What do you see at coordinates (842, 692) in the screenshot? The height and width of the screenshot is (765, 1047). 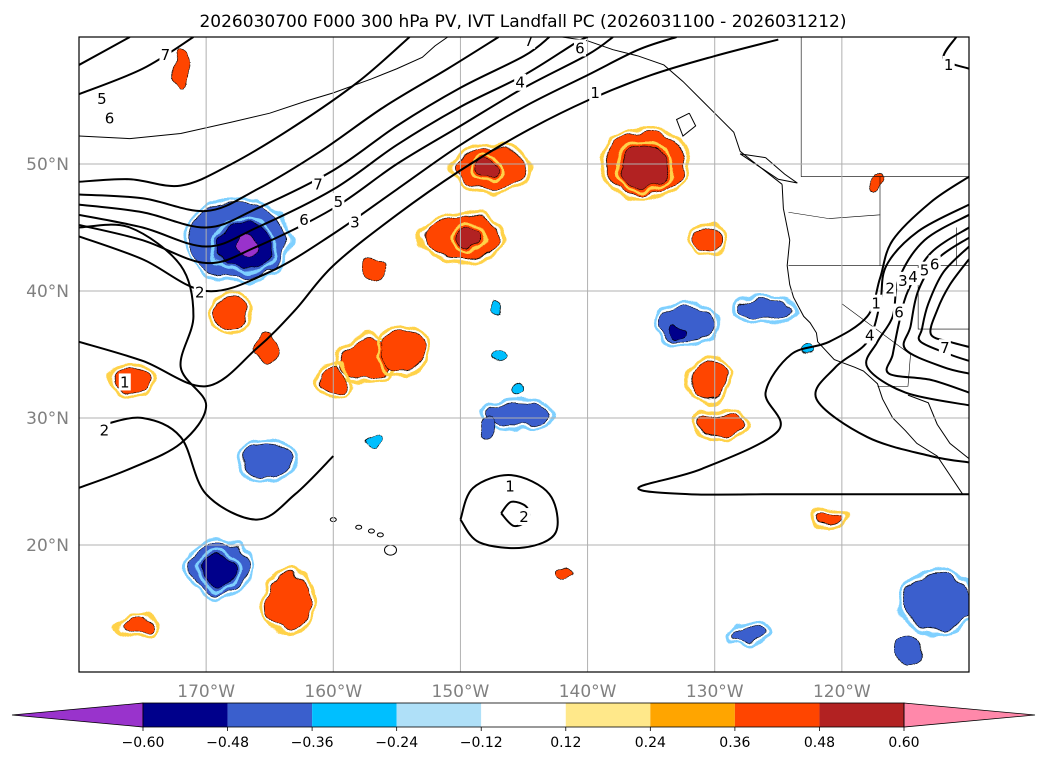 I see `longitude-tick-label: 120°W` at bounding box center [842, 692].